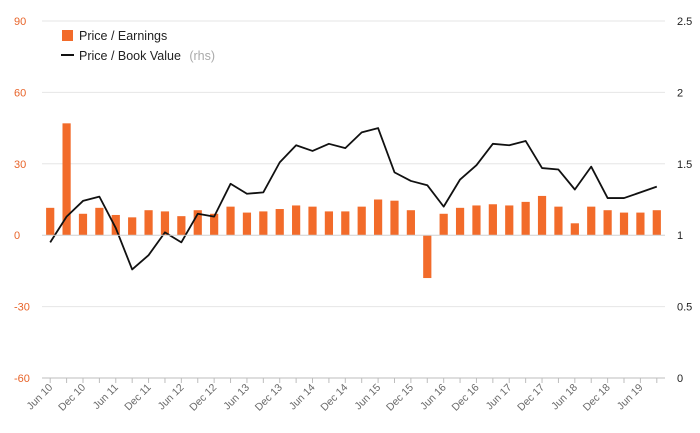 This screenshot has height=433, width=700. What do you see at coordinates (680, 236) in the screenshot?
I see `y-right-tick-label: 1` at bounding box center [680, 236].